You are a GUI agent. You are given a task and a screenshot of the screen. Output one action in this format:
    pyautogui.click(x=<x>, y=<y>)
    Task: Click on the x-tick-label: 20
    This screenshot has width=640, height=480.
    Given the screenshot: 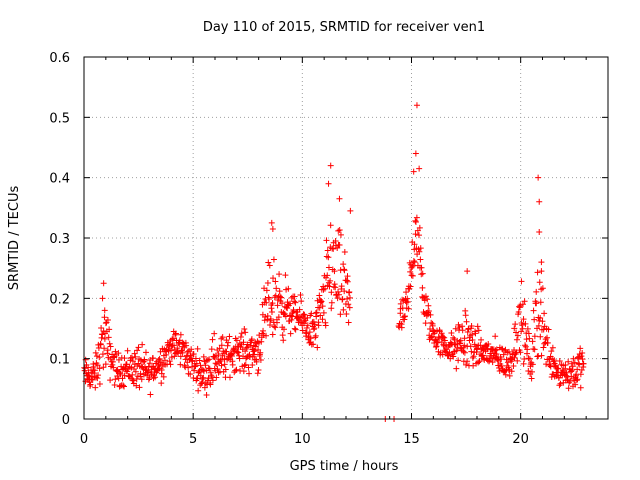 What is the action you would take?
    pyautogui.click(x=520, y=439)
    